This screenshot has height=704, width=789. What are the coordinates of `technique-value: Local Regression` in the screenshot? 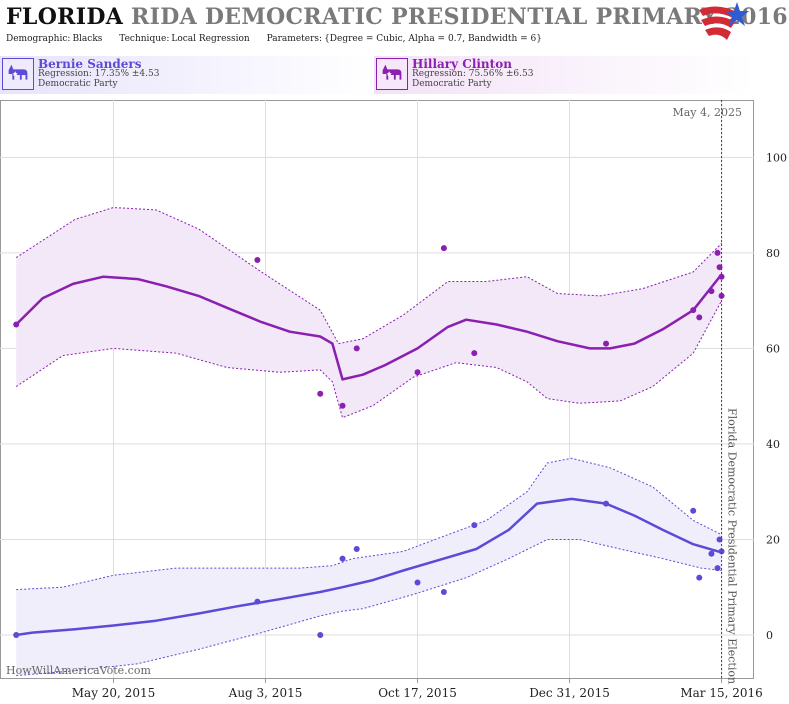 It's located at (210, 39).